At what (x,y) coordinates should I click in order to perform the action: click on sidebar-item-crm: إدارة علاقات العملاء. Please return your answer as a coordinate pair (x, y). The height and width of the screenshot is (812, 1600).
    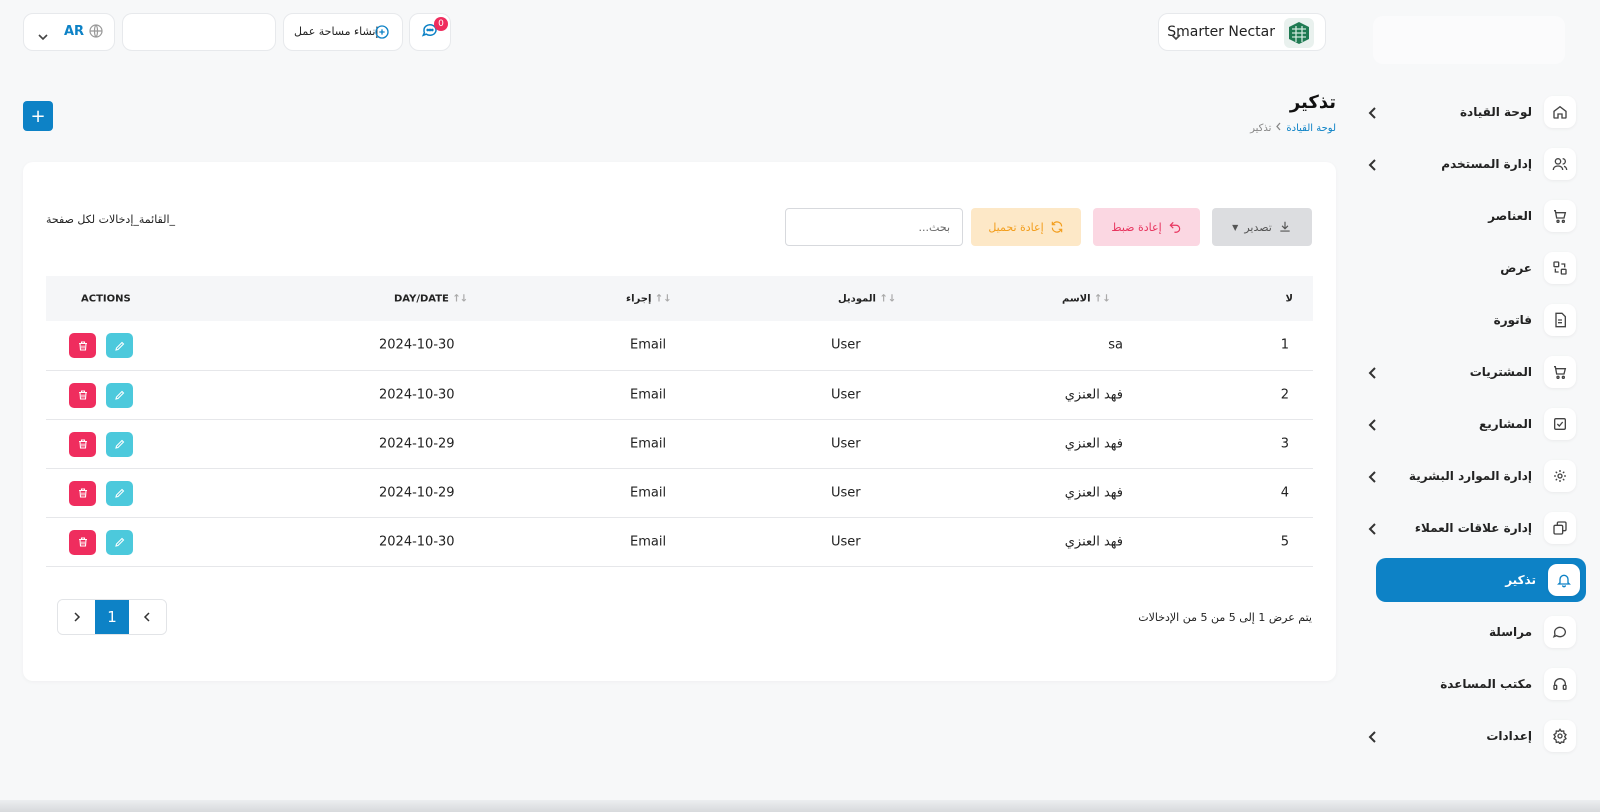
    Looking at the image, I should click on (1471, 528).